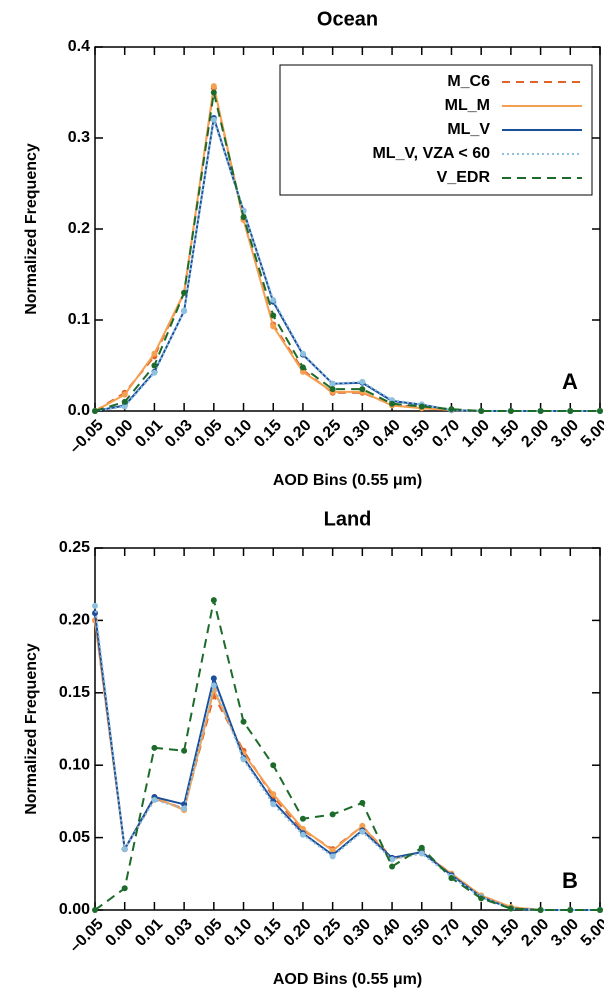  What do you see at coordinates (468, 81) in the screenshot?
I see `legend-label: M_C6` at bounding box center [468, 81].